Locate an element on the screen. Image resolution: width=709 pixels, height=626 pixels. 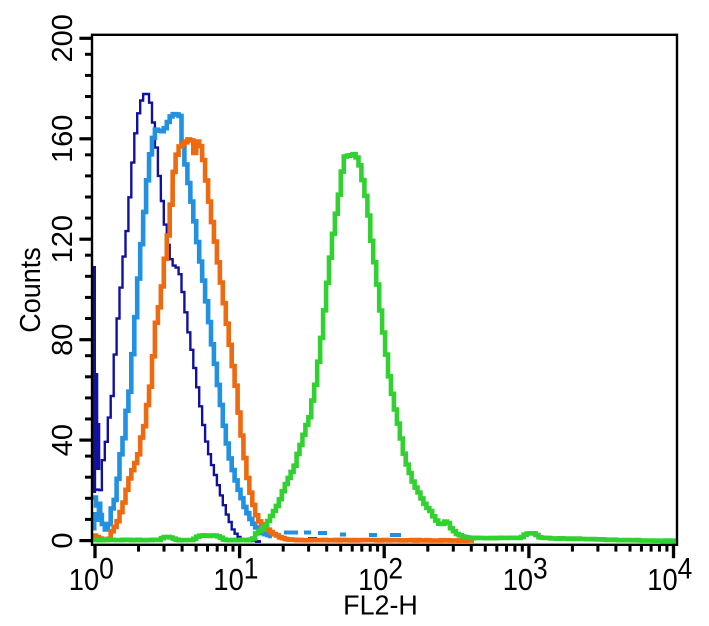
svg-text: 104 is located at coordinates (669, 574).